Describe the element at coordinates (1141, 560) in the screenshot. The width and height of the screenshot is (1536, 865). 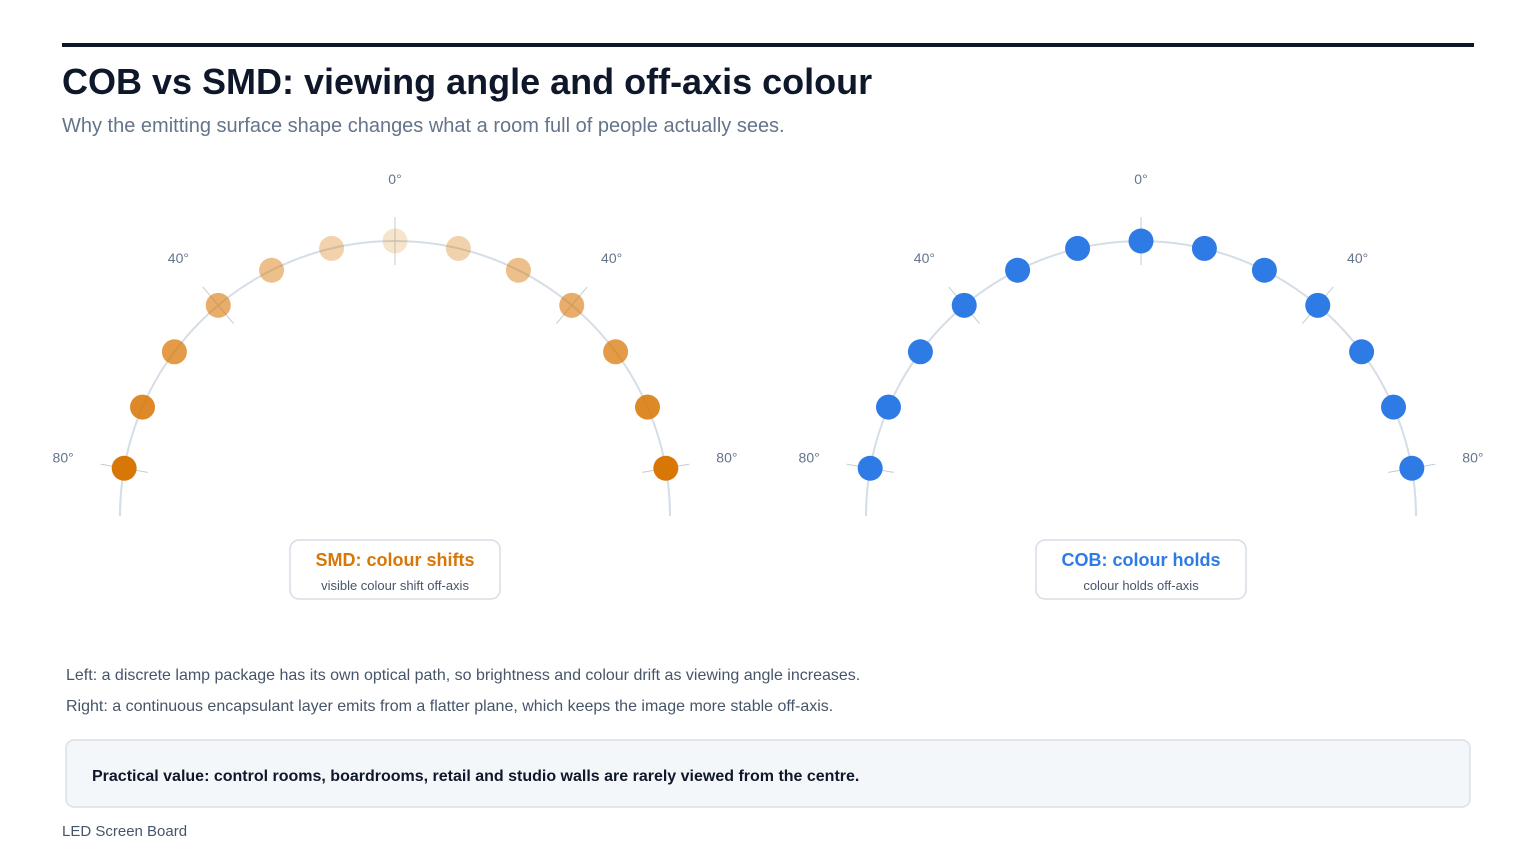
I see `caption-title: COB: colour holds` at that location.